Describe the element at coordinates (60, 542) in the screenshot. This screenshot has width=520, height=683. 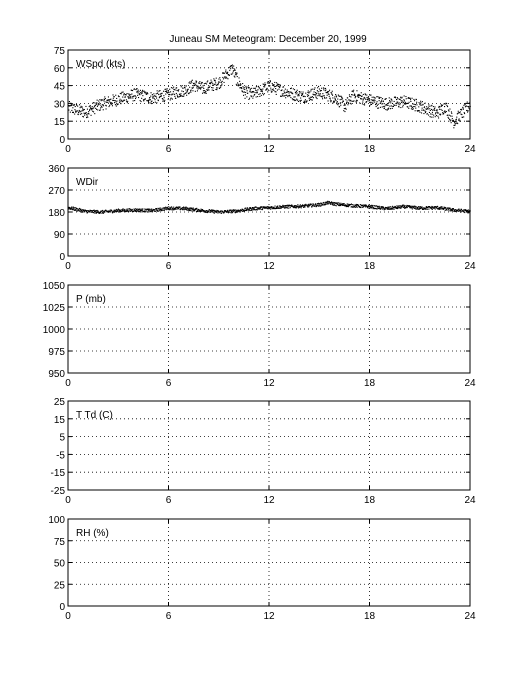
I see `y-tick-label: 75` at that location.